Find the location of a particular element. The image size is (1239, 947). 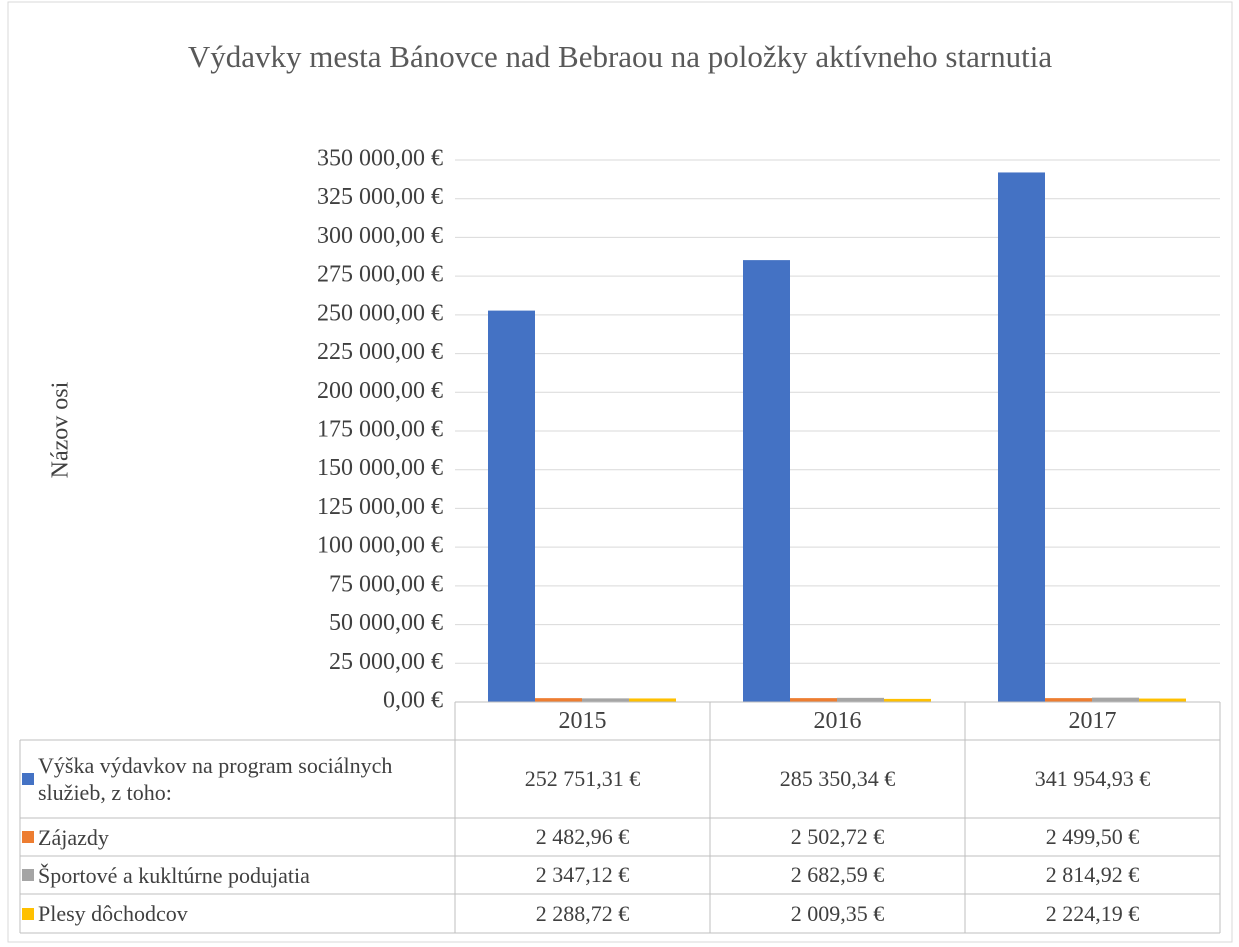

data-label: 341 954,93 € is located at coordinates (1092, 778).